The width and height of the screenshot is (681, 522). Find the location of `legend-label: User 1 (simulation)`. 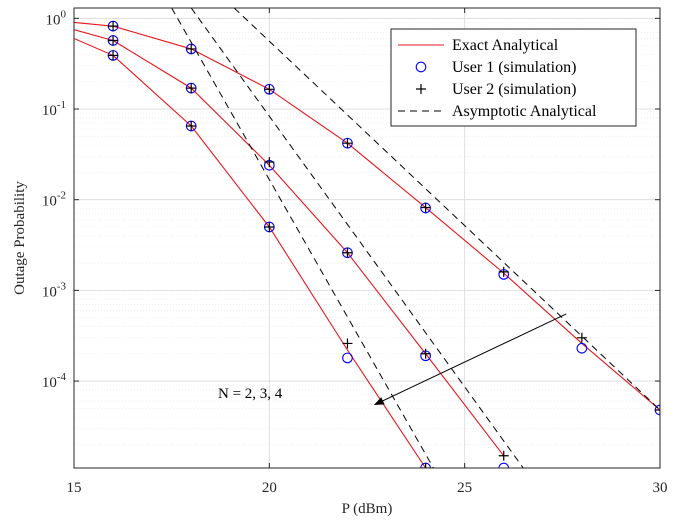

legend-label: User 1 (simulation) is located at coordinates (514, 67).